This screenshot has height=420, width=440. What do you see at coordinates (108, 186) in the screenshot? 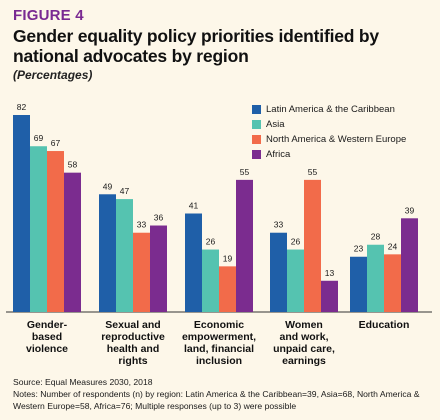
I see `data-label: 49` at bounding box center [108, 186].